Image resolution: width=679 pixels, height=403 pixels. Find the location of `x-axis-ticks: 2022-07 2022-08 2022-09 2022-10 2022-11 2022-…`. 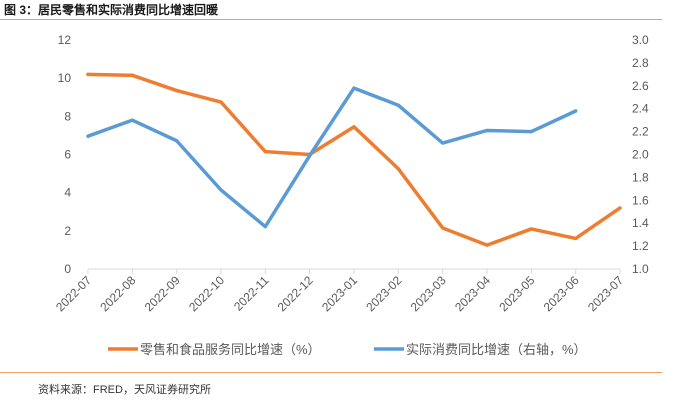

x-axis-ticks: 2022-07 2022-08 2022-09 2022-10 2022-11 2022-… is located at coordinates (339, 291).